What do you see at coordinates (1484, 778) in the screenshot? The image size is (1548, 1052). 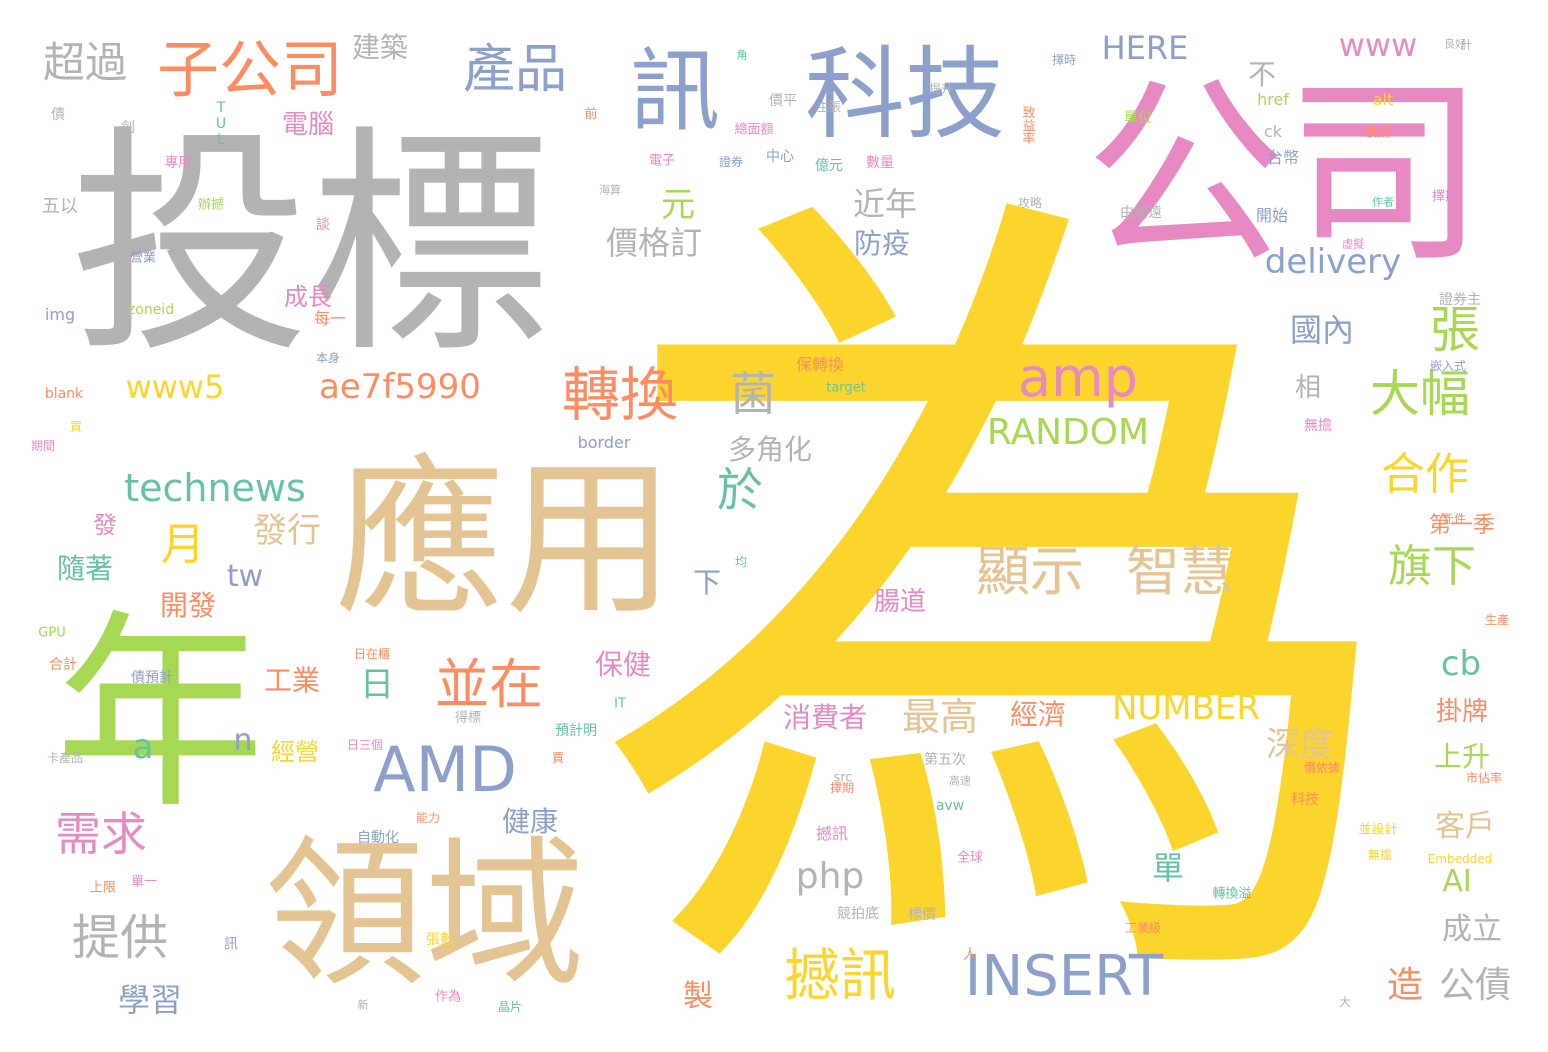 I see `cloud-word: 市佔率` at bounding box center [1484, 778].